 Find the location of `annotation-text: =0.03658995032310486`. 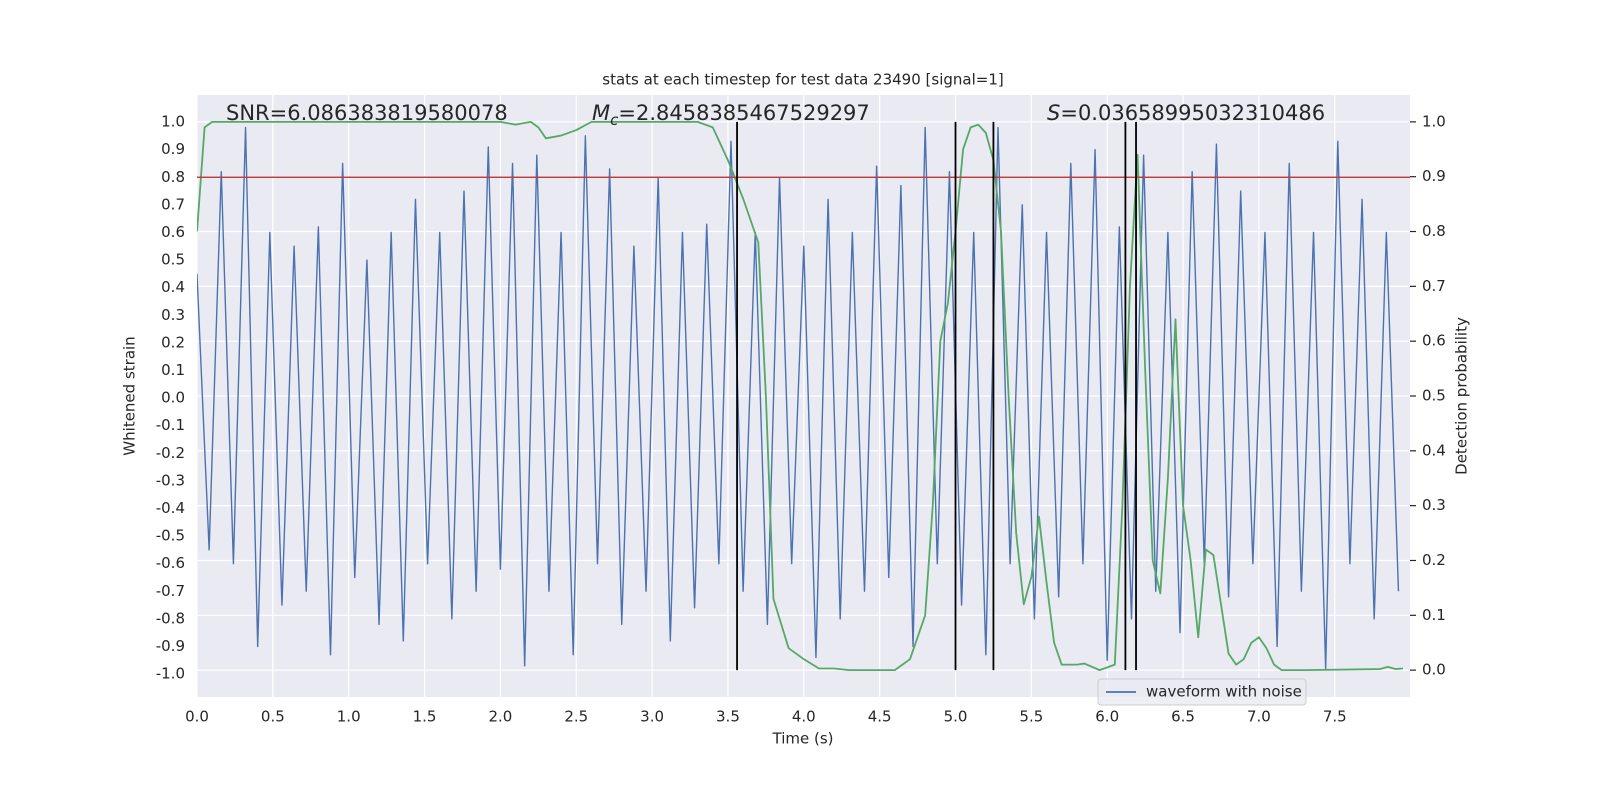

annotation-text: =0.03658995032310486 is located at coordinates (1192, 113).